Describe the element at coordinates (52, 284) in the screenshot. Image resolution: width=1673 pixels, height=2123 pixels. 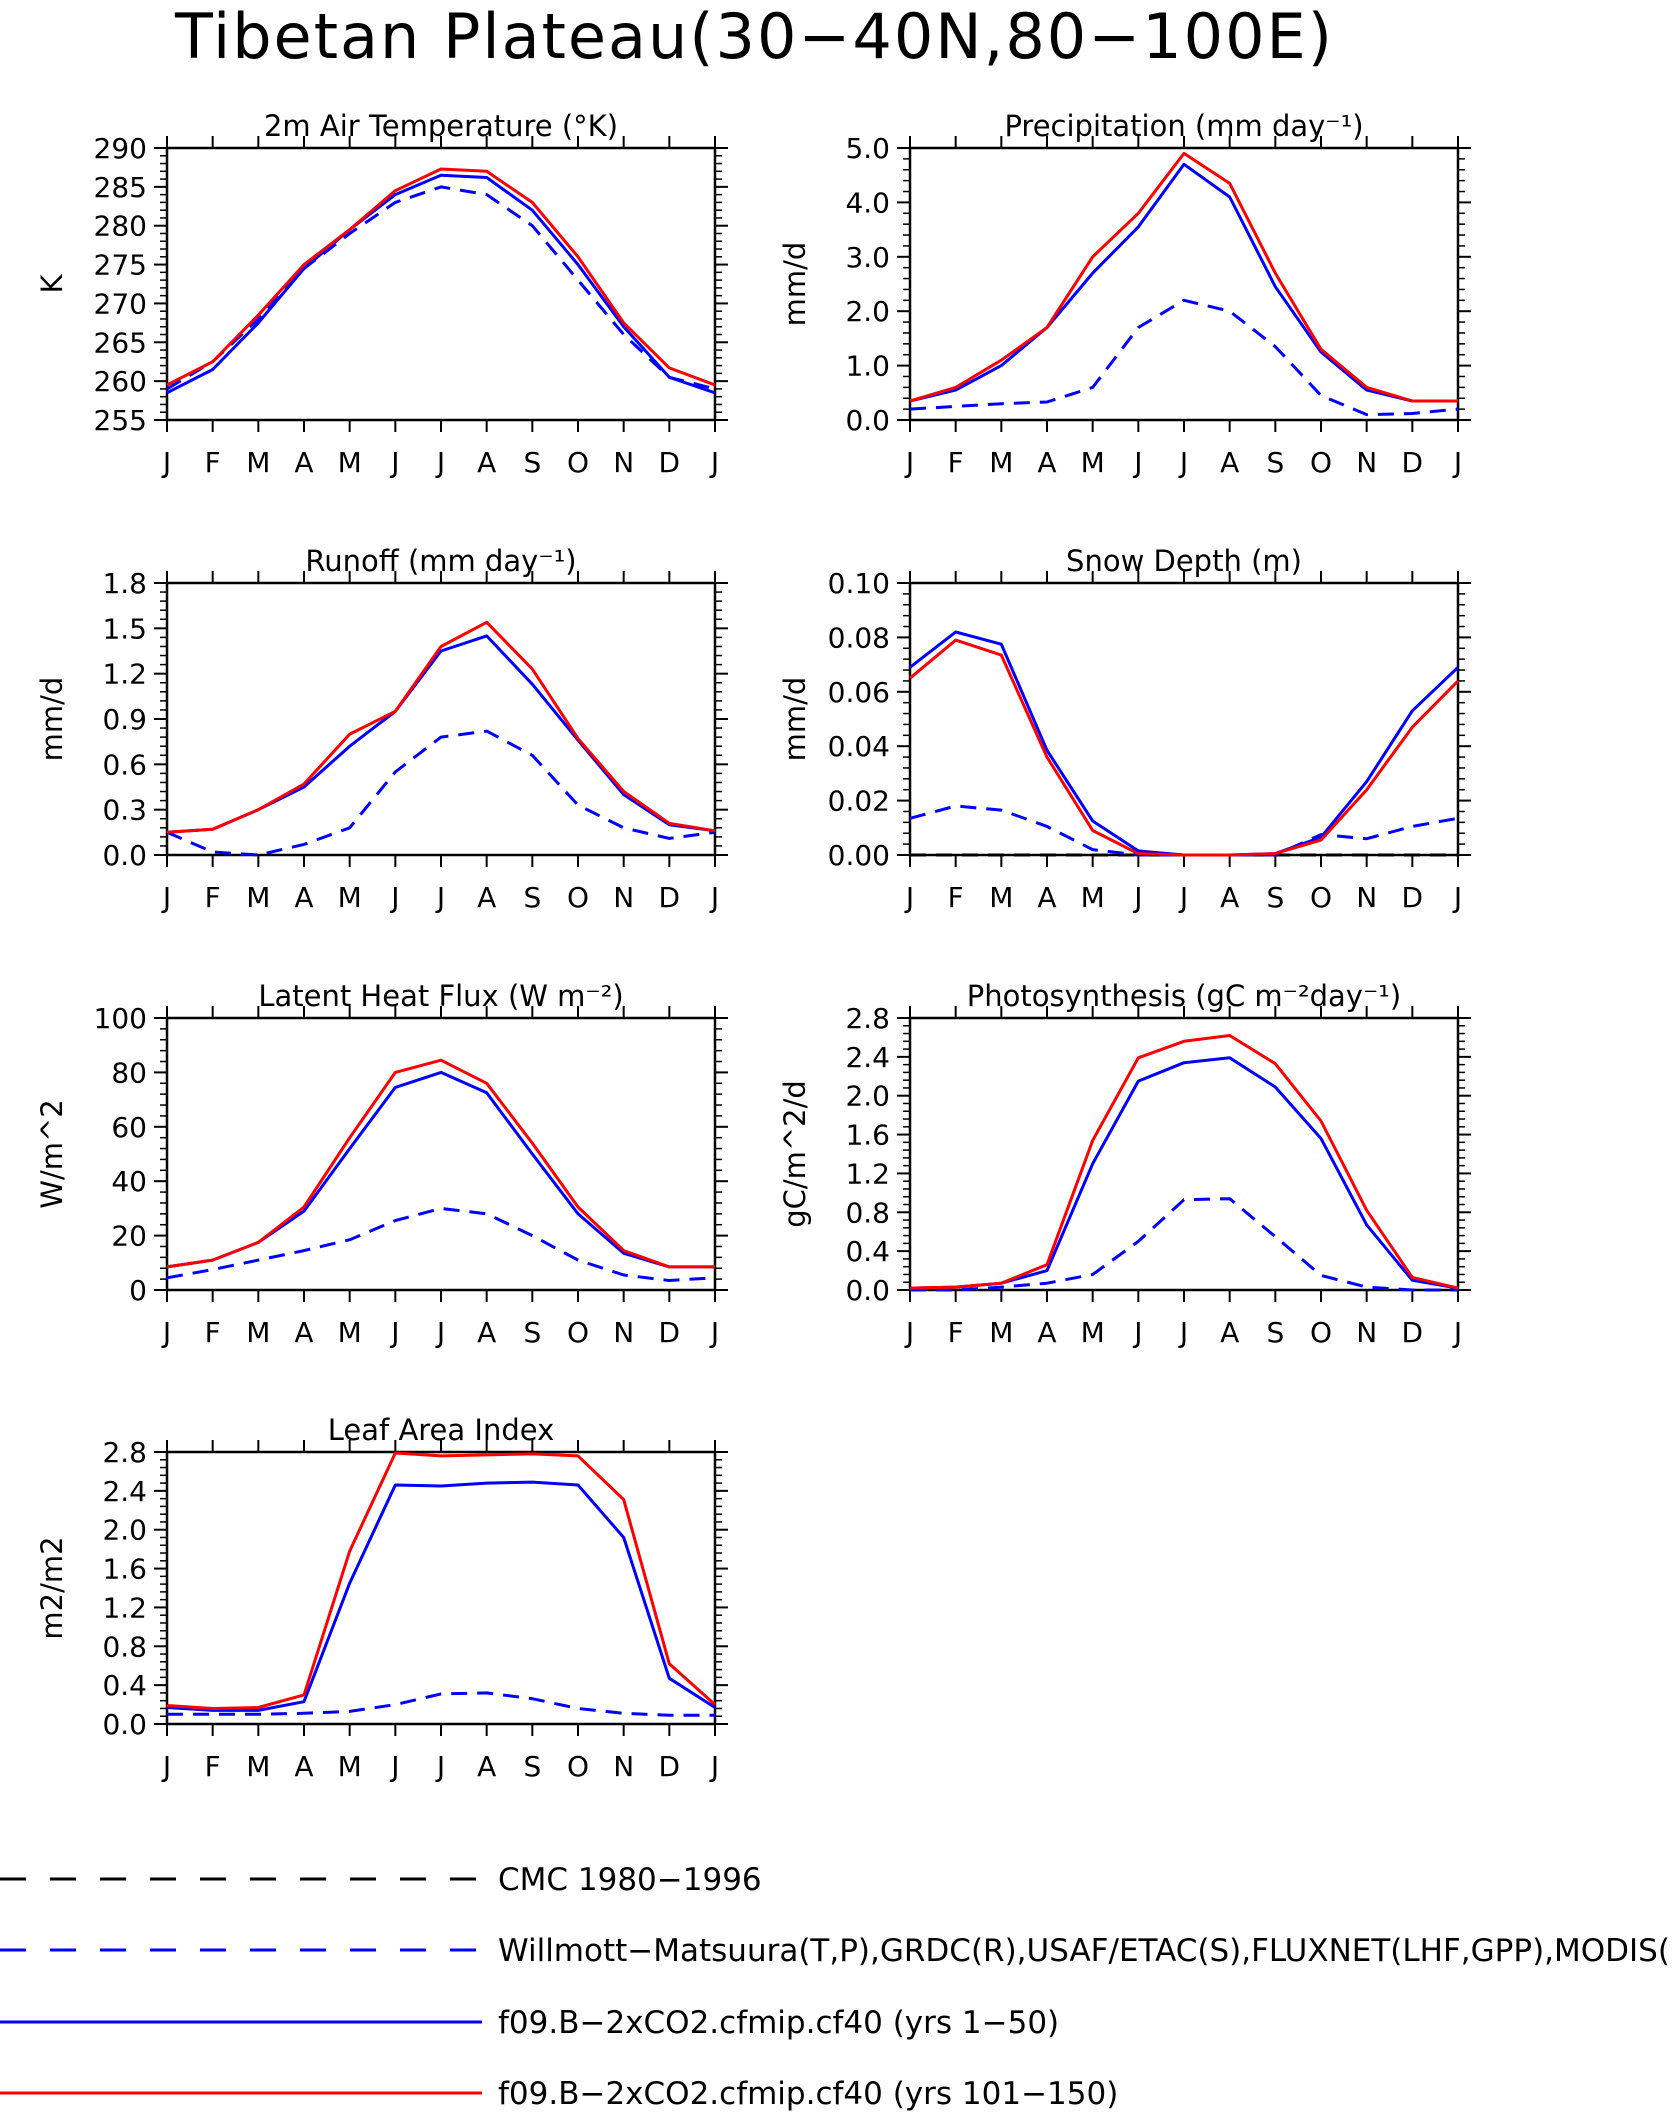
I see `y-axis-label: K` at that location.